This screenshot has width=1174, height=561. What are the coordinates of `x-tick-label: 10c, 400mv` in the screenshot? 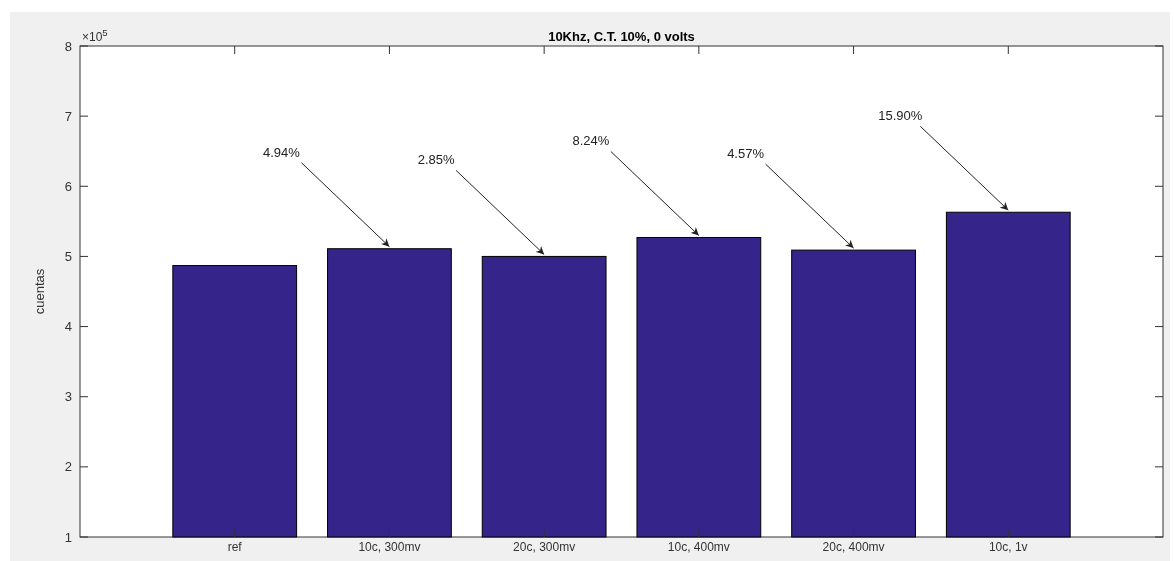 It's located at (698, 547).